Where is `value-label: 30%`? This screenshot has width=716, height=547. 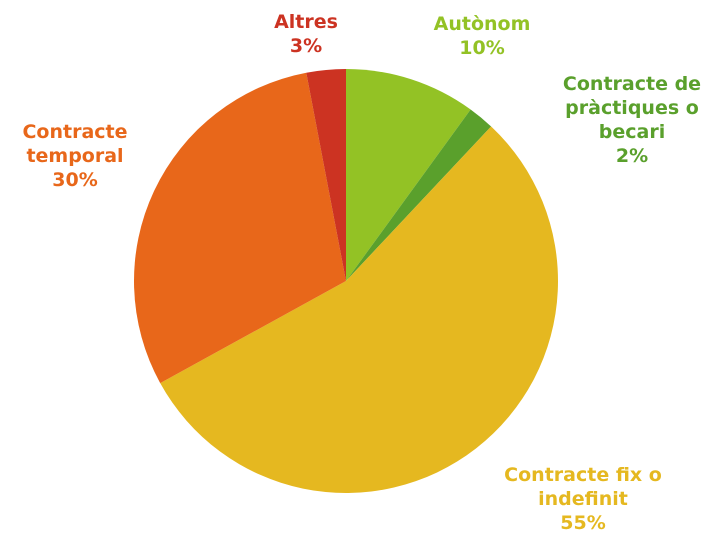 value-label: 30% is located at coordinates (75, 180).